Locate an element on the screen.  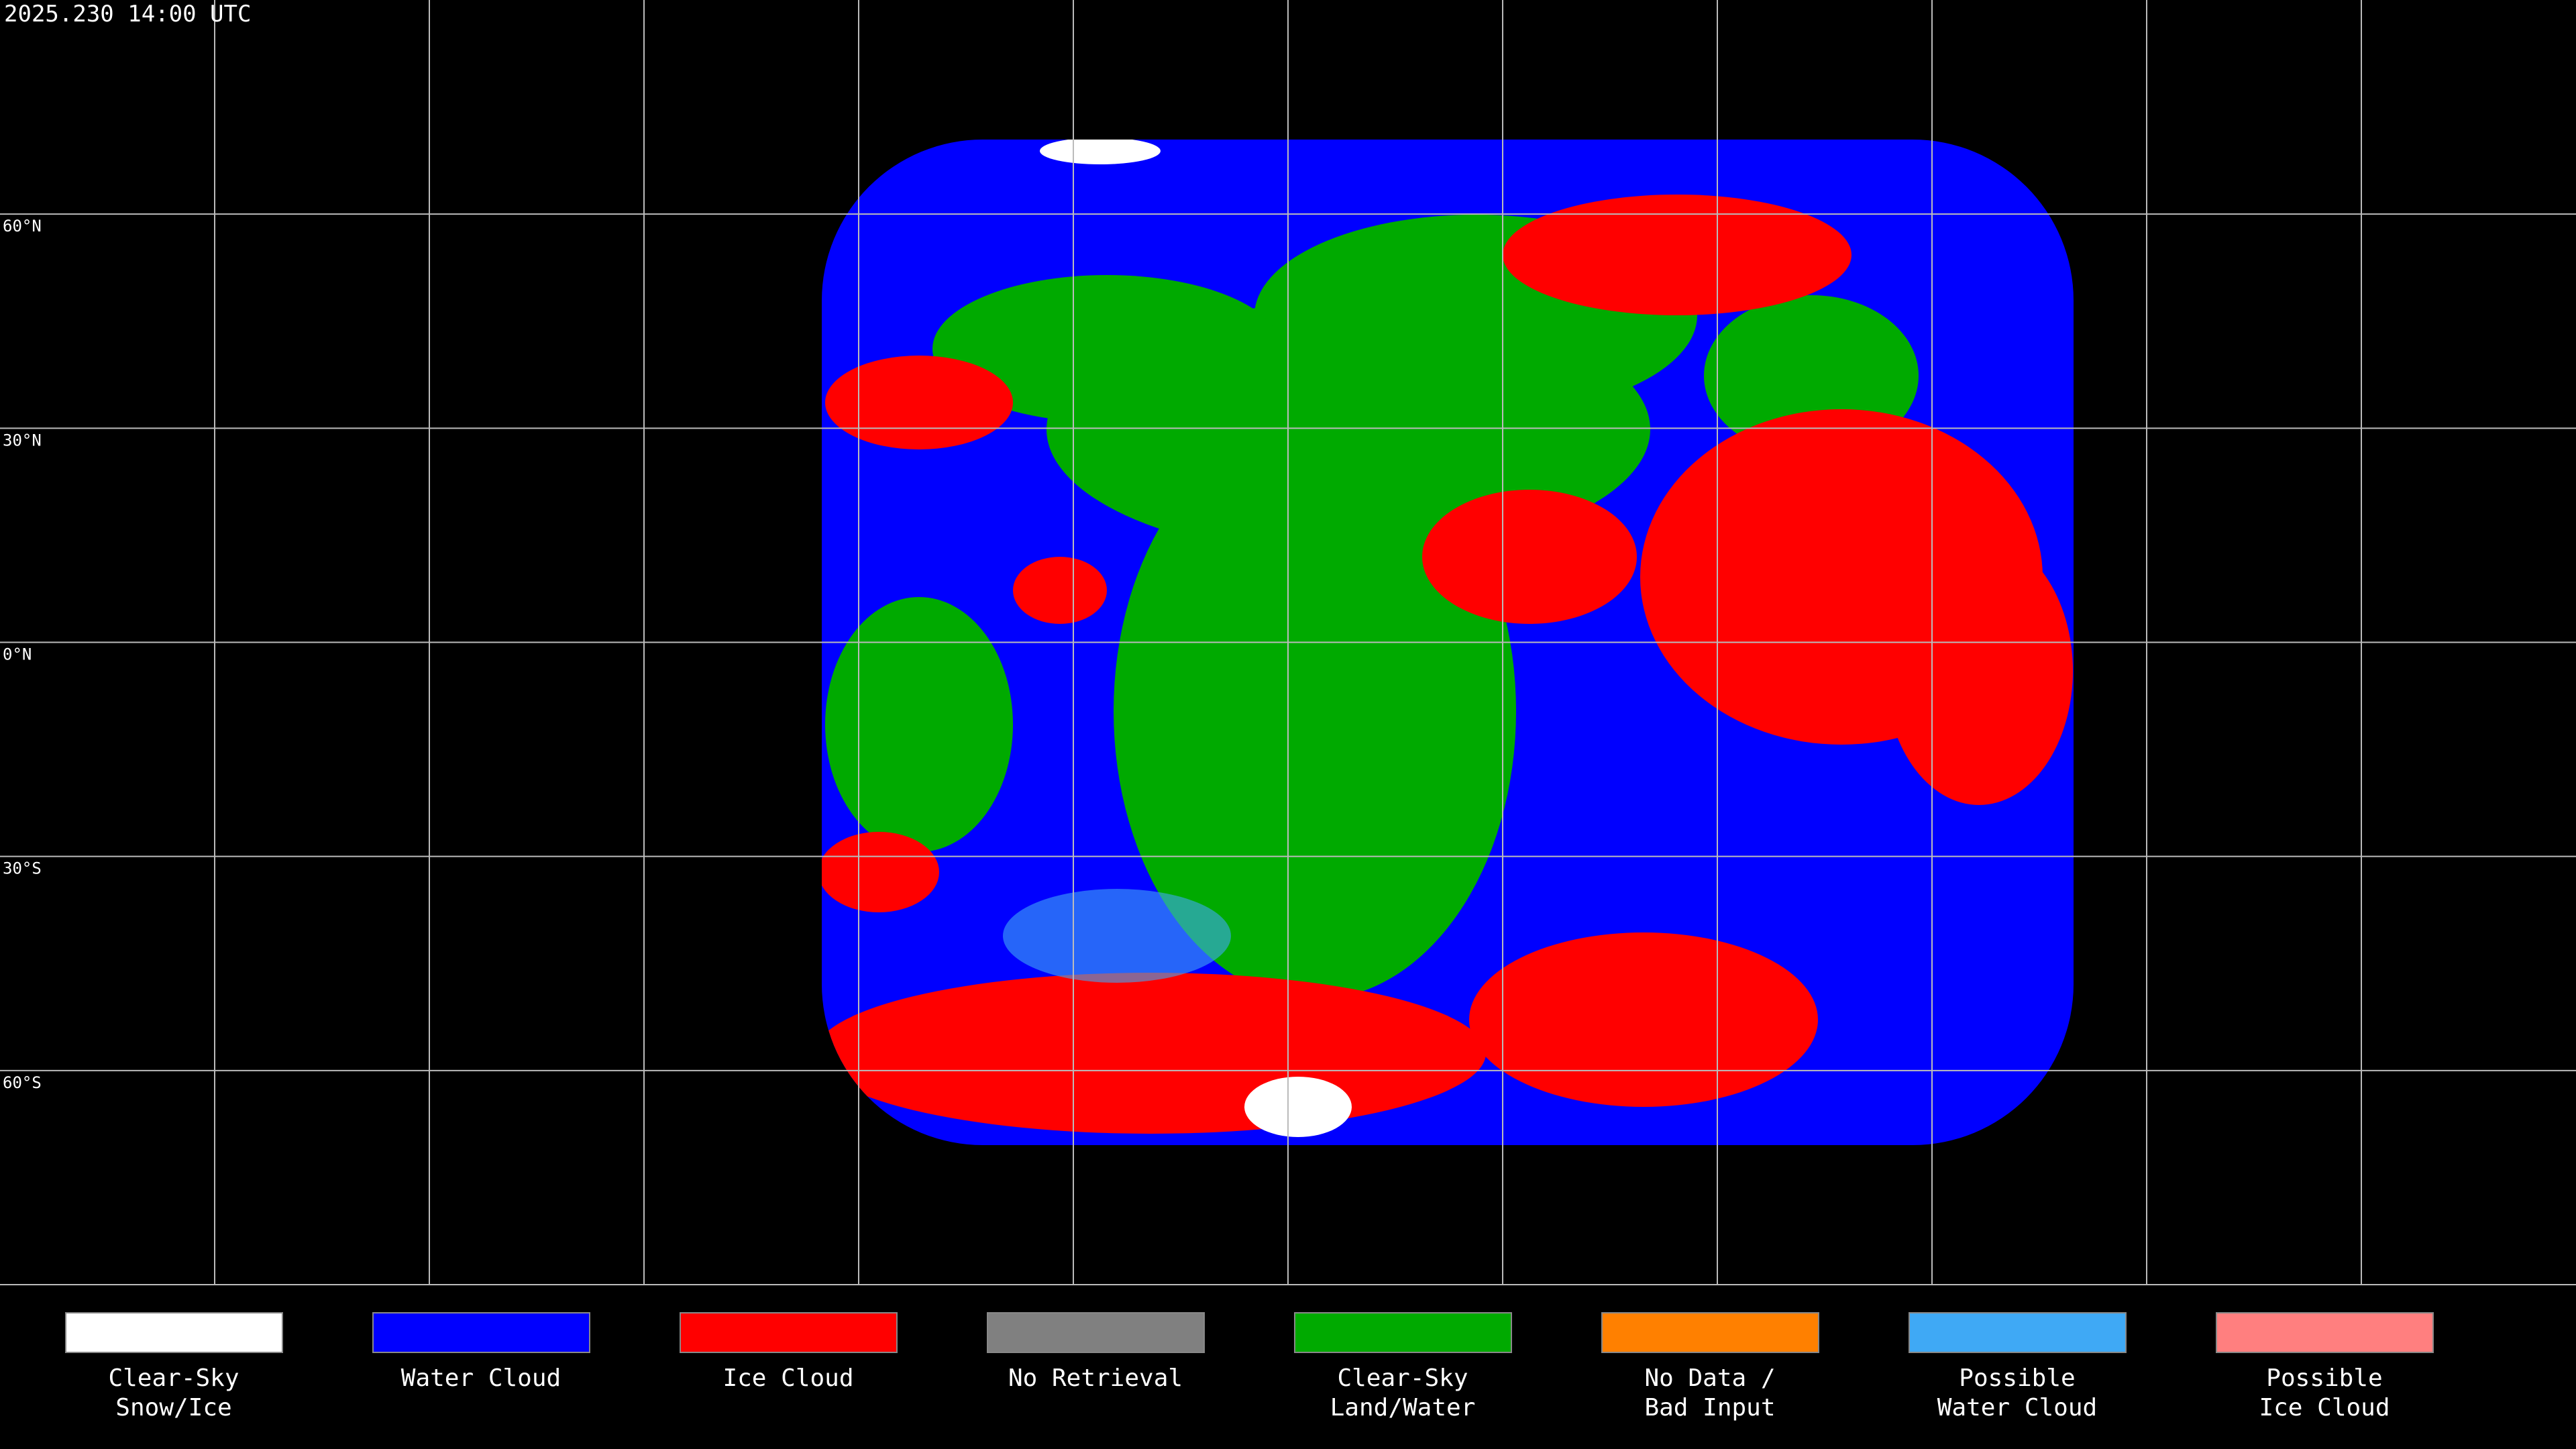
legend-label: No Data / is located at coordinates (1709, 1378).